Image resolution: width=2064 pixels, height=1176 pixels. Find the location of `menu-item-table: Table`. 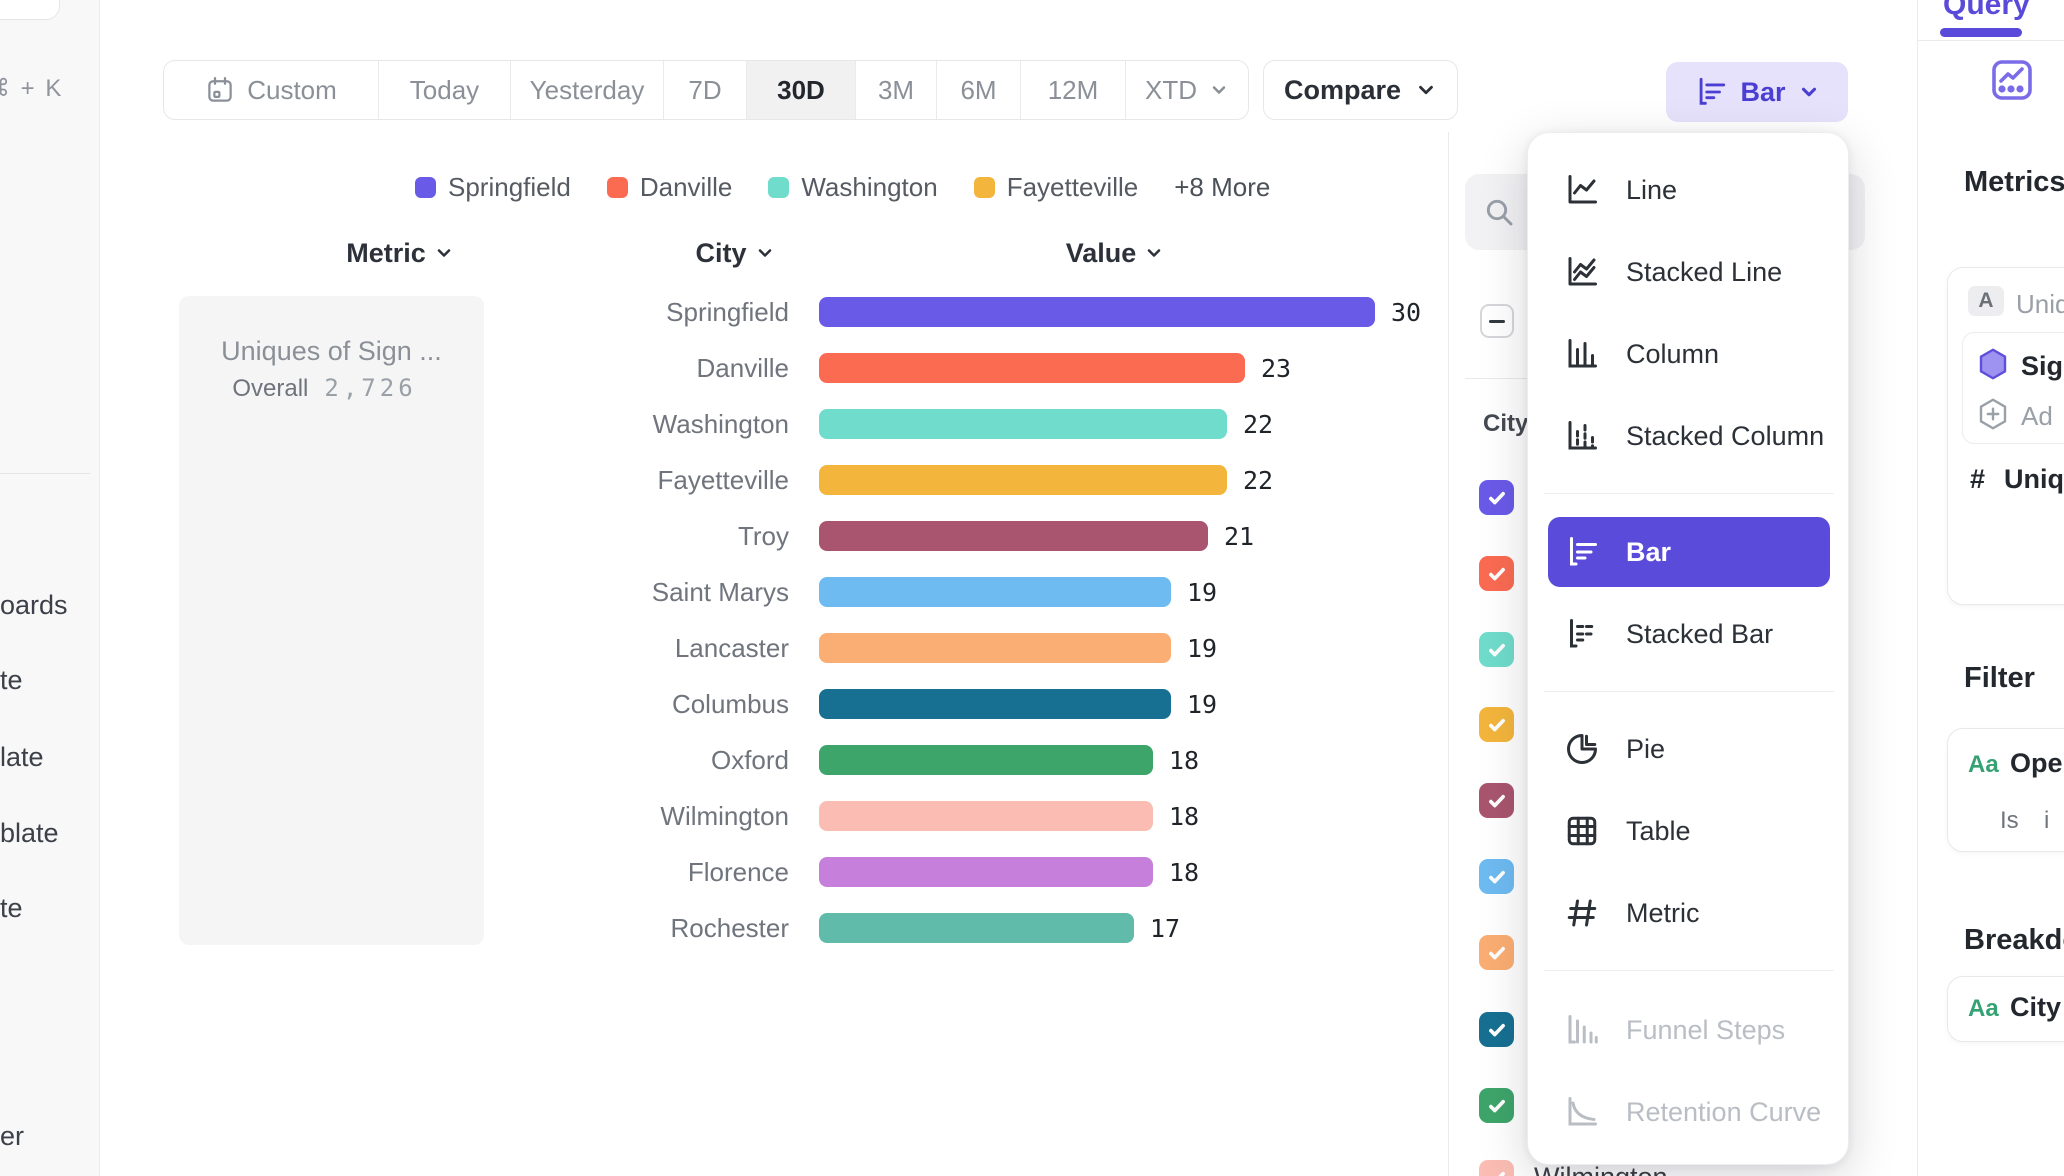

menu-item-table: Table is located at coordinates (1688, 831).